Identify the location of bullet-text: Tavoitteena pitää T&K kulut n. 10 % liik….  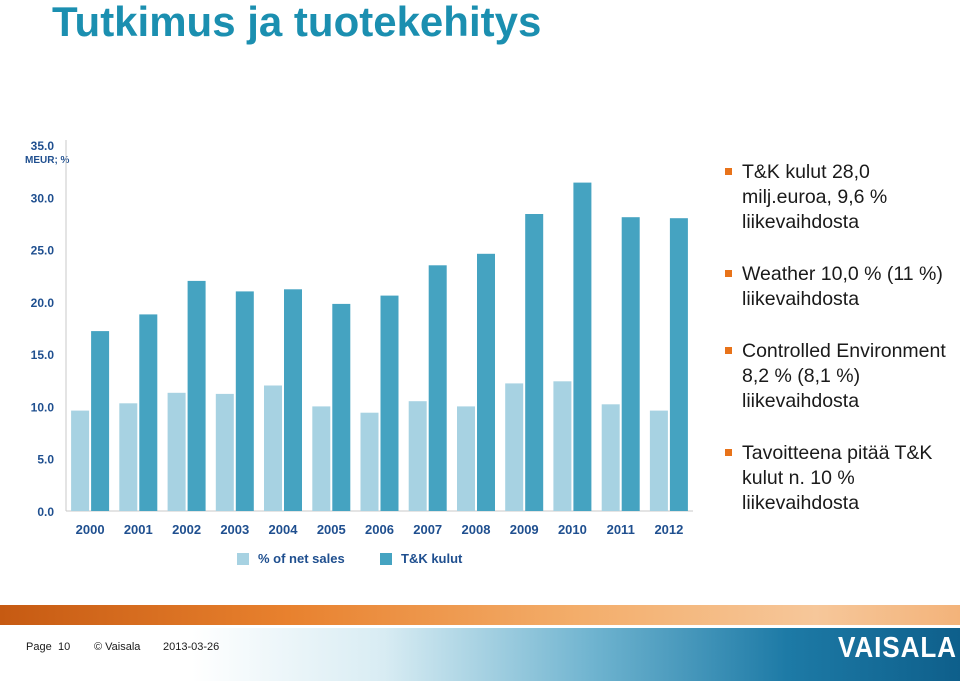
(837, 478).